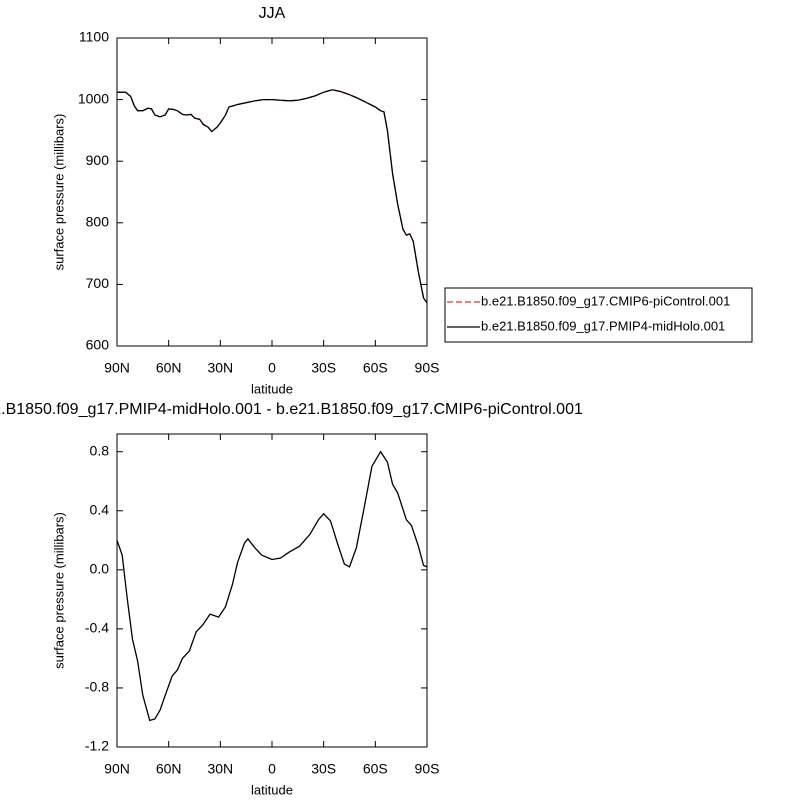 This screenshot has height=800, width=800. What do you see at coordinates (272, 13) in the screenshot?
I see `chart-title: JJA` at bounding box center [272, 13].